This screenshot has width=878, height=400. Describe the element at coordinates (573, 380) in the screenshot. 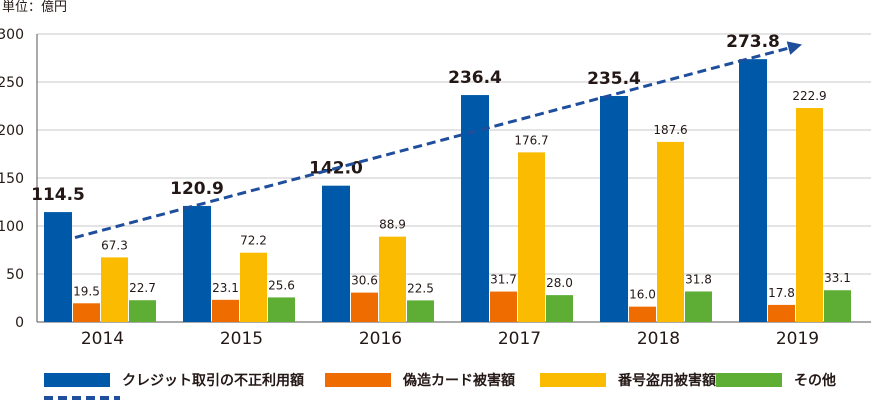

I see `legend-swatch-number-theft` at that location.